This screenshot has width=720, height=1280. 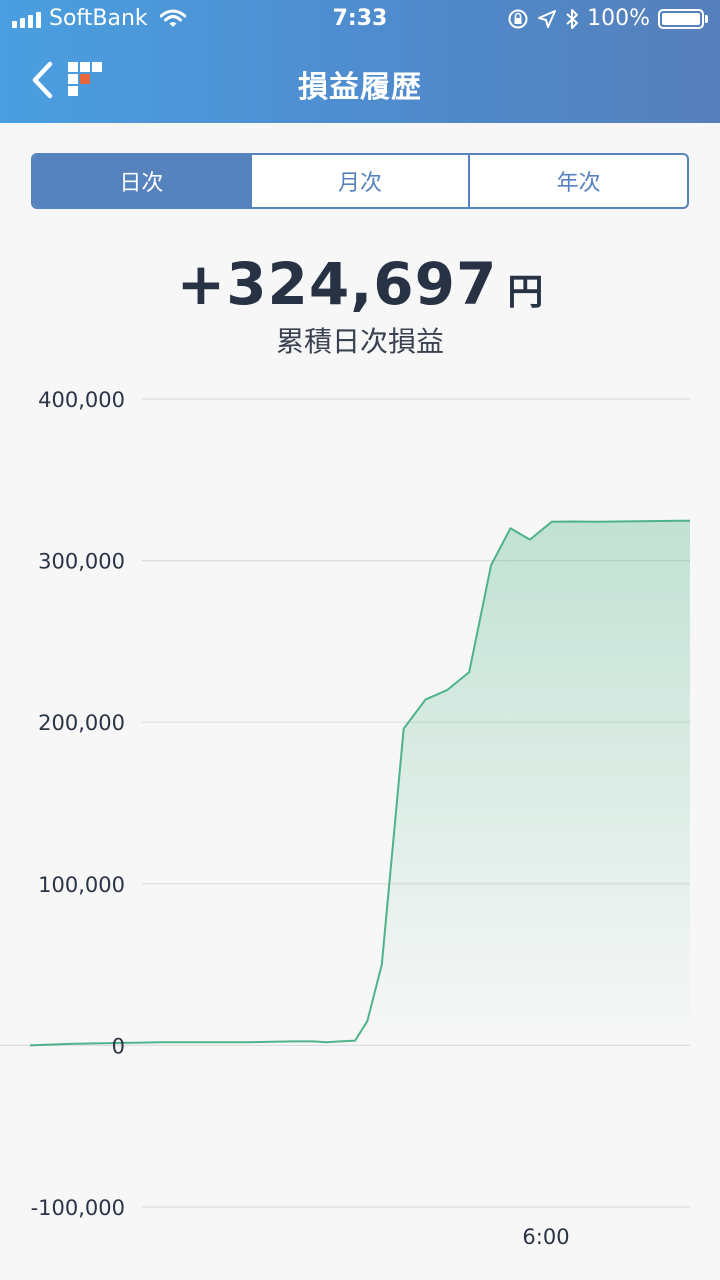 I want to click on tab-monthly: 月次, so click(x=359, y=181).